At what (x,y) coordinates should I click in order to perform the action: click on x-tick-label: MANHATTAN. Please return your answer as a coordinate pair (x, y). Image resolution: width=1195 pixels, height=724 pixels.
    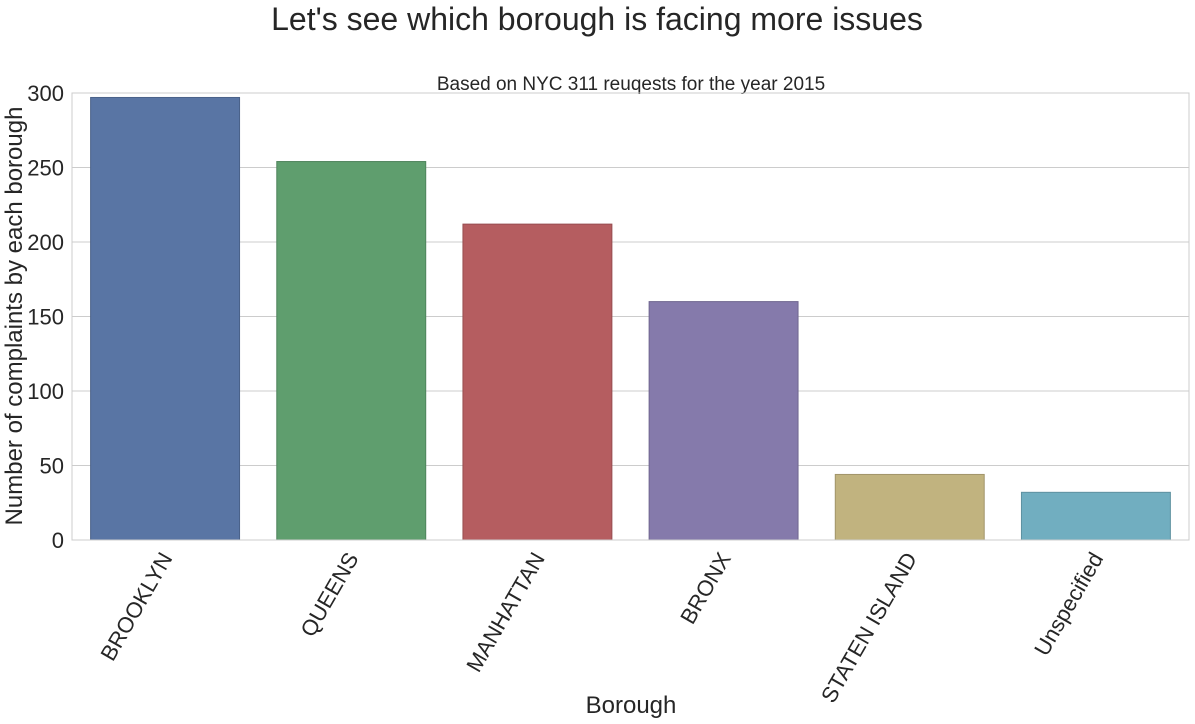
    Looking at the image, I should click on (505, 612).